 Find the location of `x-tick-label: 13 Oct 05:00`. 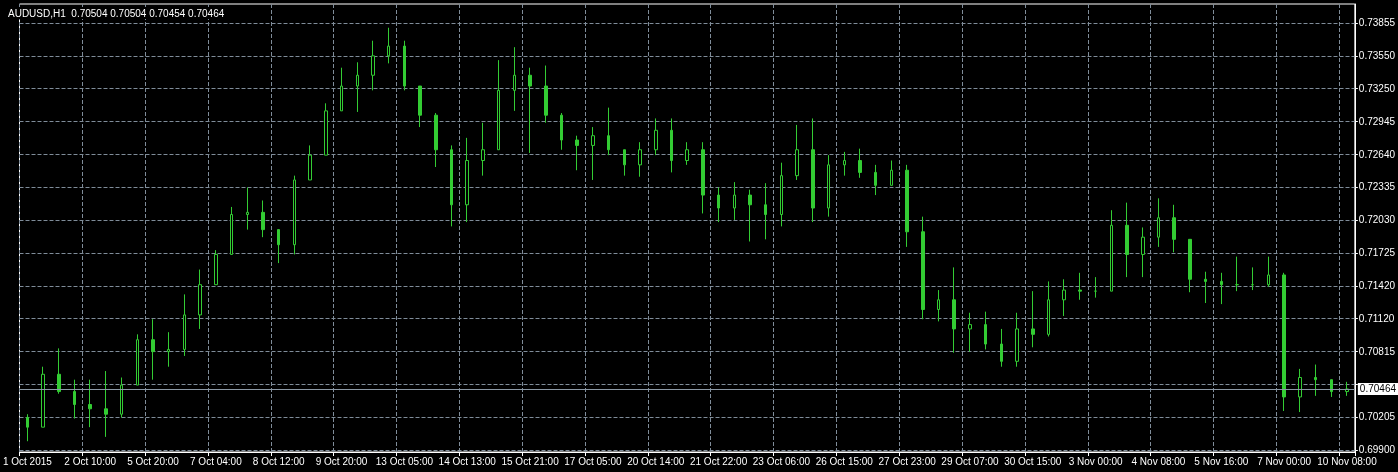

x-tick-label: 13 Oct 05:00 is located at coordinates (404, 461).